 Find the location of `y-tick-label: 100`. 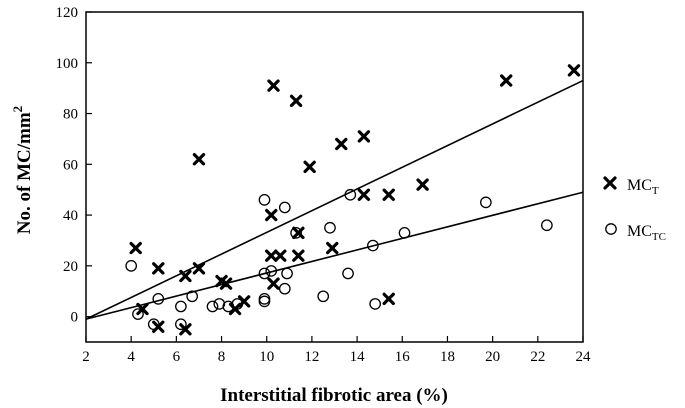

y-tick-label: 100 is located at coordinates (67, 64).